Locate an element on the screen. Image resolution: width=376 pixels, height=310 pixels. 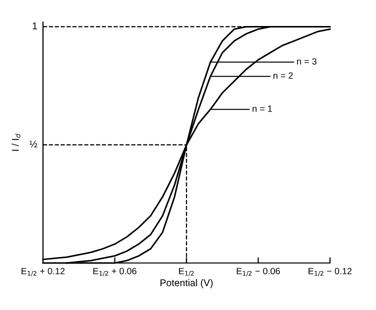
annotation: n = 1 is located at coordinates (262, 109).